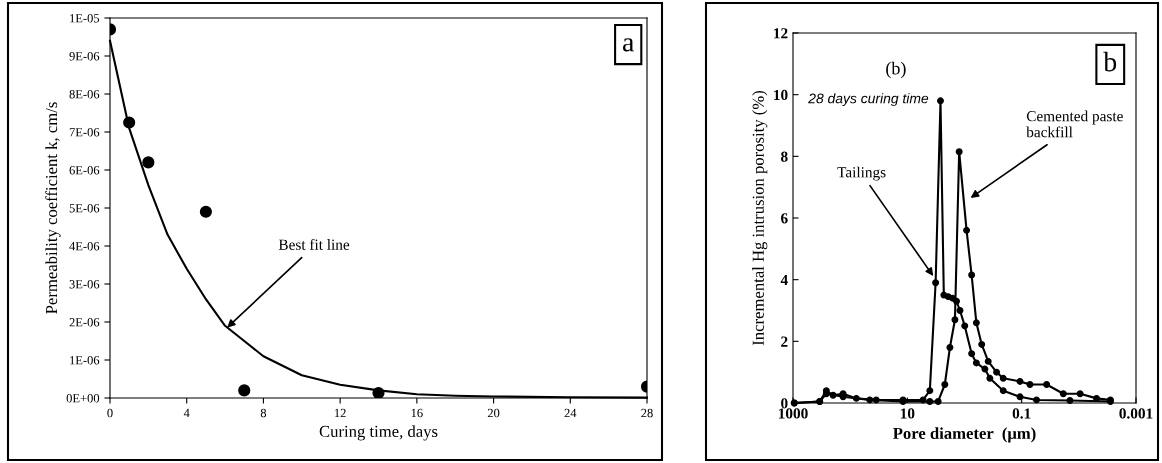  I want to click on y-tick-label: 9E-06, so click(84, 56).